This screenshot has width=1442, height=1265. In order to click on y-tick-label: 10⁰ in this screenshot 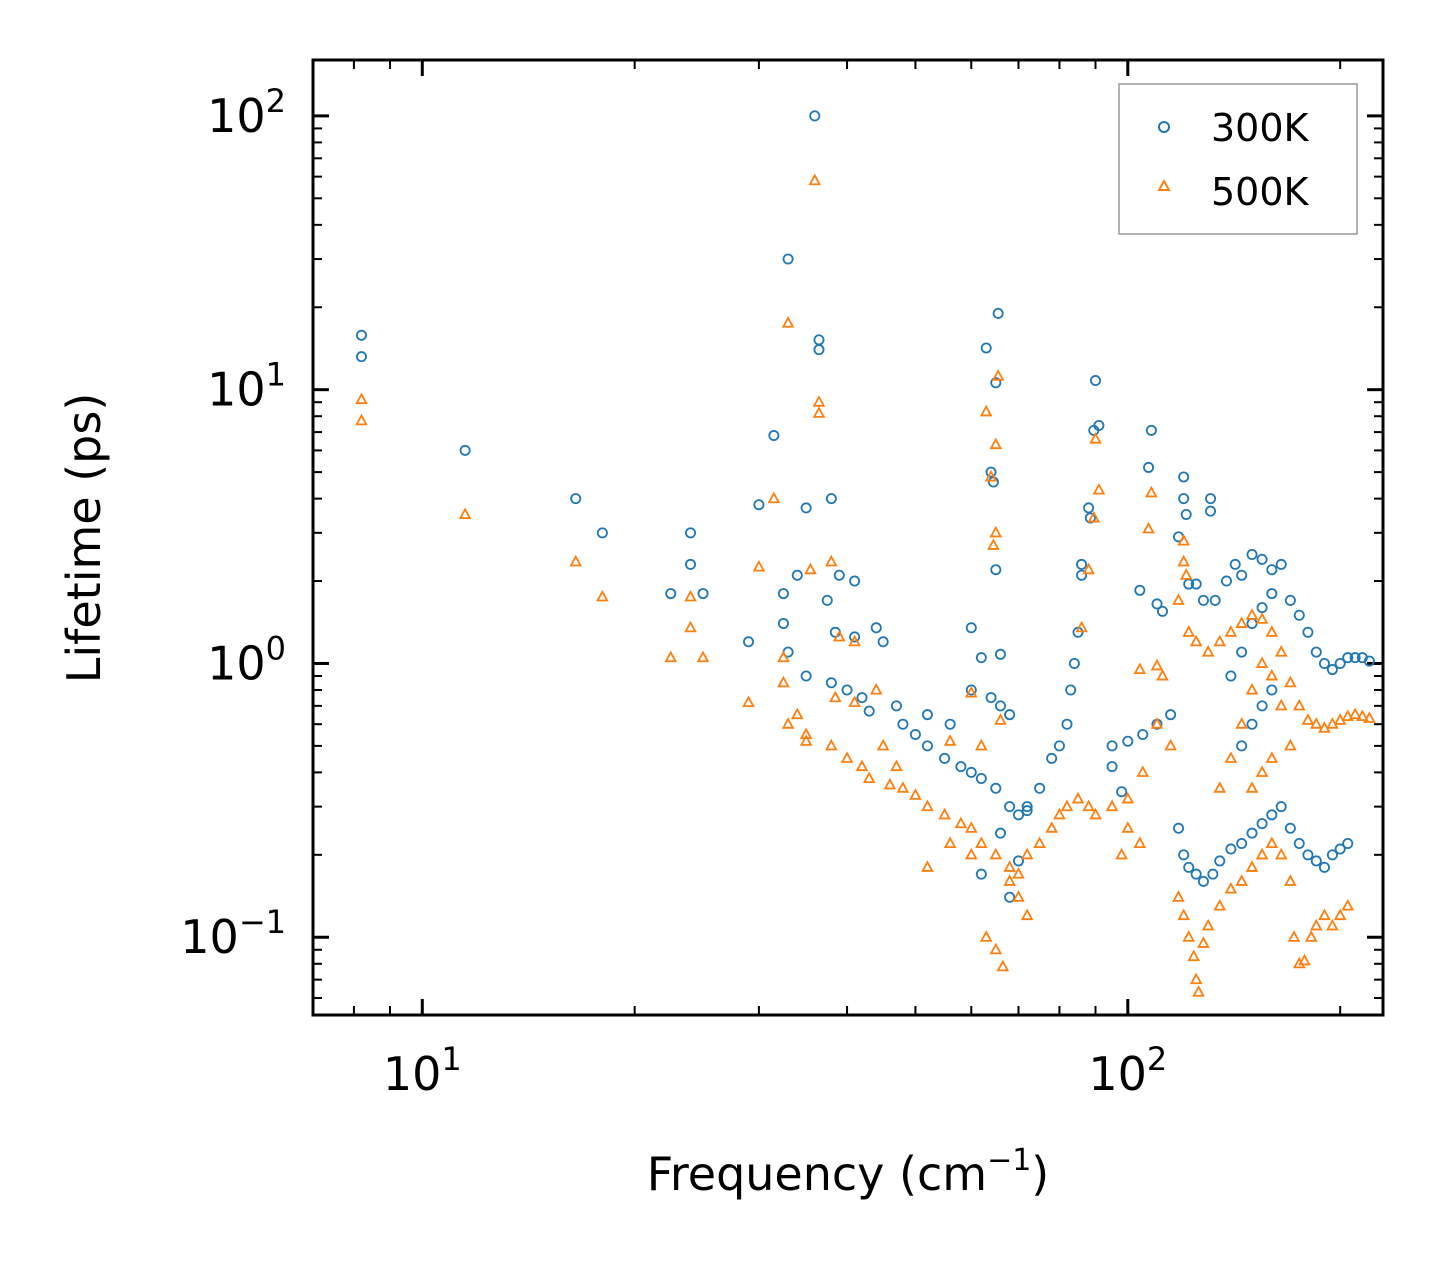, I will do `click(246, 659)`.